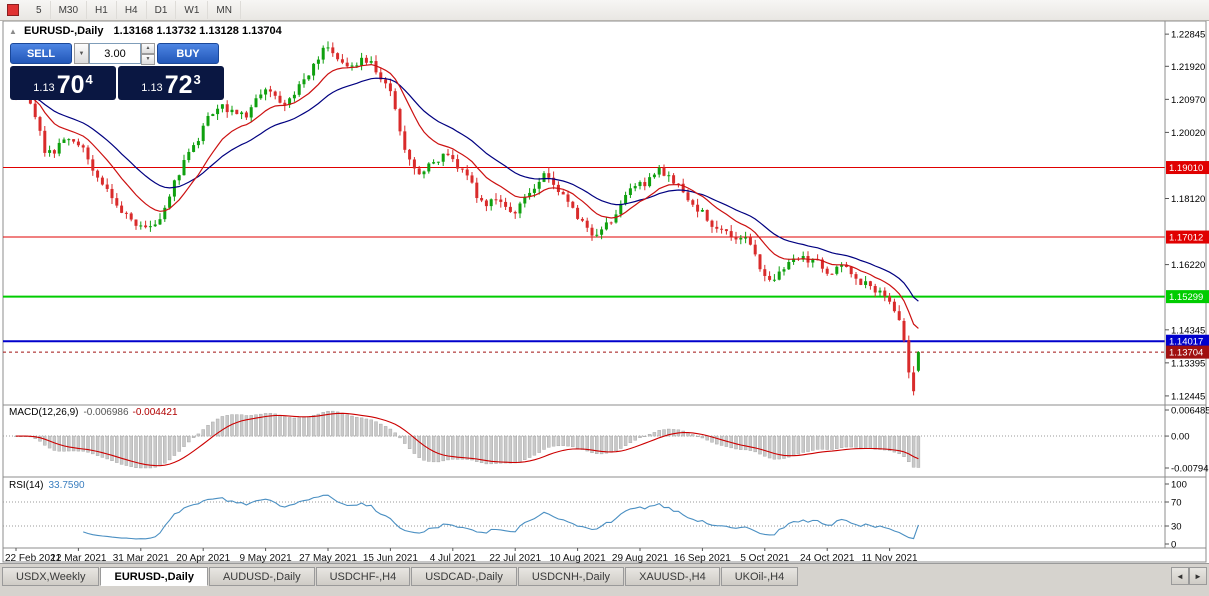 This screenshot has width=1209, height=596. What do you see at coordinates (1188, 67) in the screenshot?
I see `price-axis-label: 1.21920` at bounding box center [1188, 67].